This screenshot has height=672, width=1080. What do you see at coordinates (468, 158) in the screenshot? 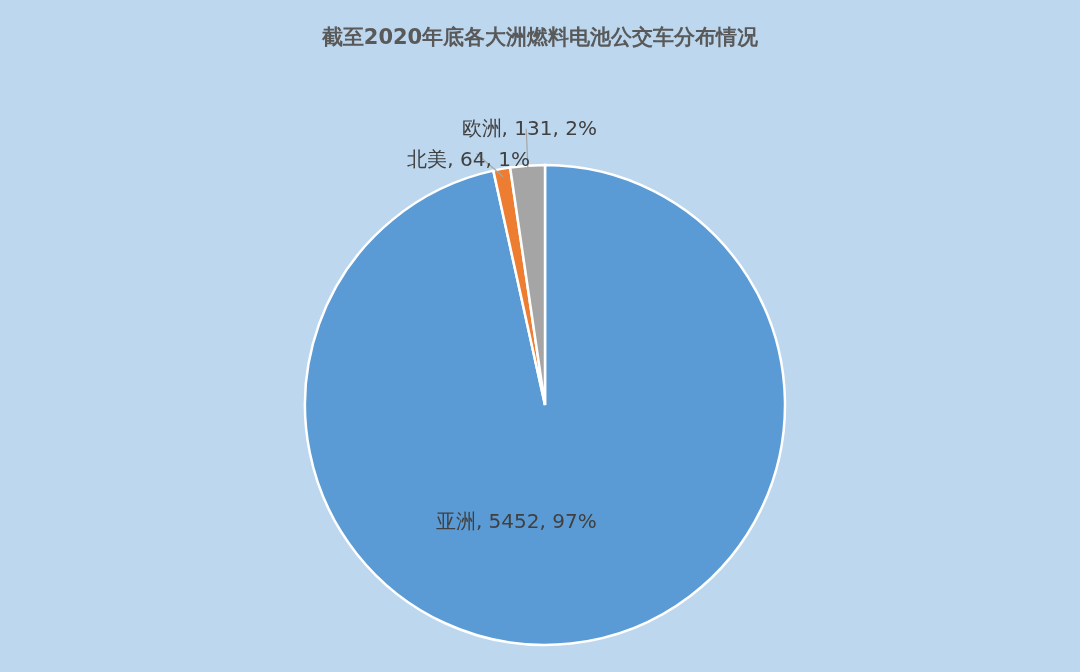
I see `slice-label: 北美, 64, 1%` at bounding box center [468, 158].